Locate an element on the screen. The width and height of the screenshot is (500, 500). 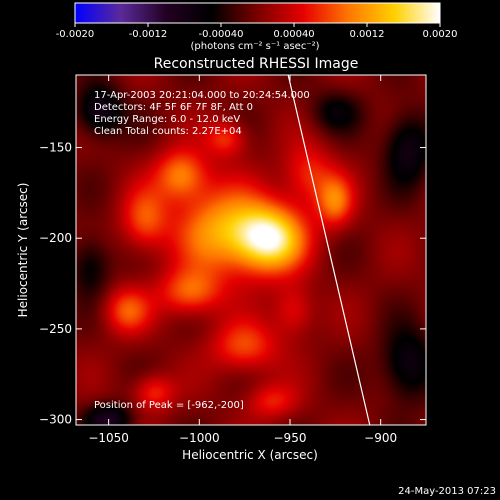
colorbar-tick-label: -0.0012 is located at coordinates (148, 34).